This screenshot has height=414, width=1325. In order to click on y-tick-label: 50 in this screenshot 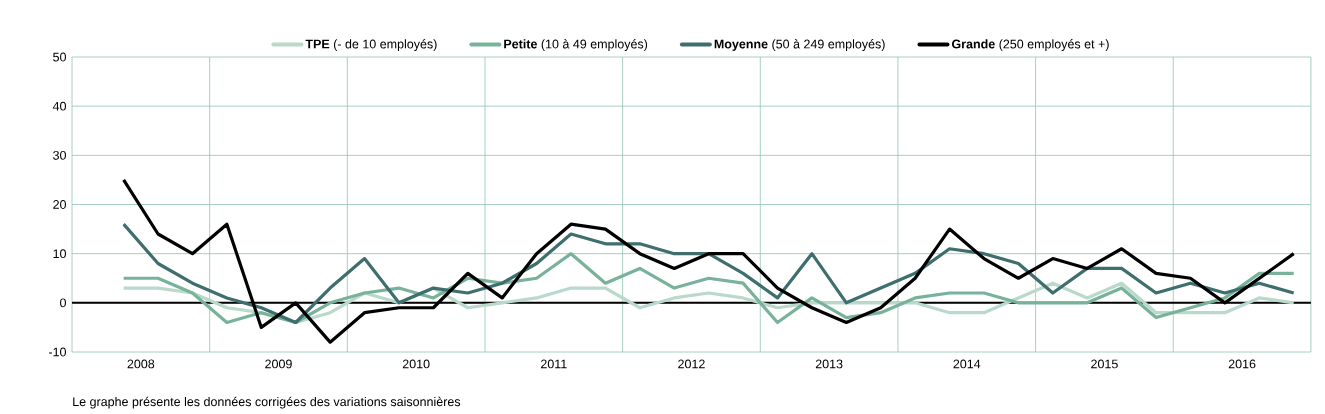, I will do `click(60, 57)`.